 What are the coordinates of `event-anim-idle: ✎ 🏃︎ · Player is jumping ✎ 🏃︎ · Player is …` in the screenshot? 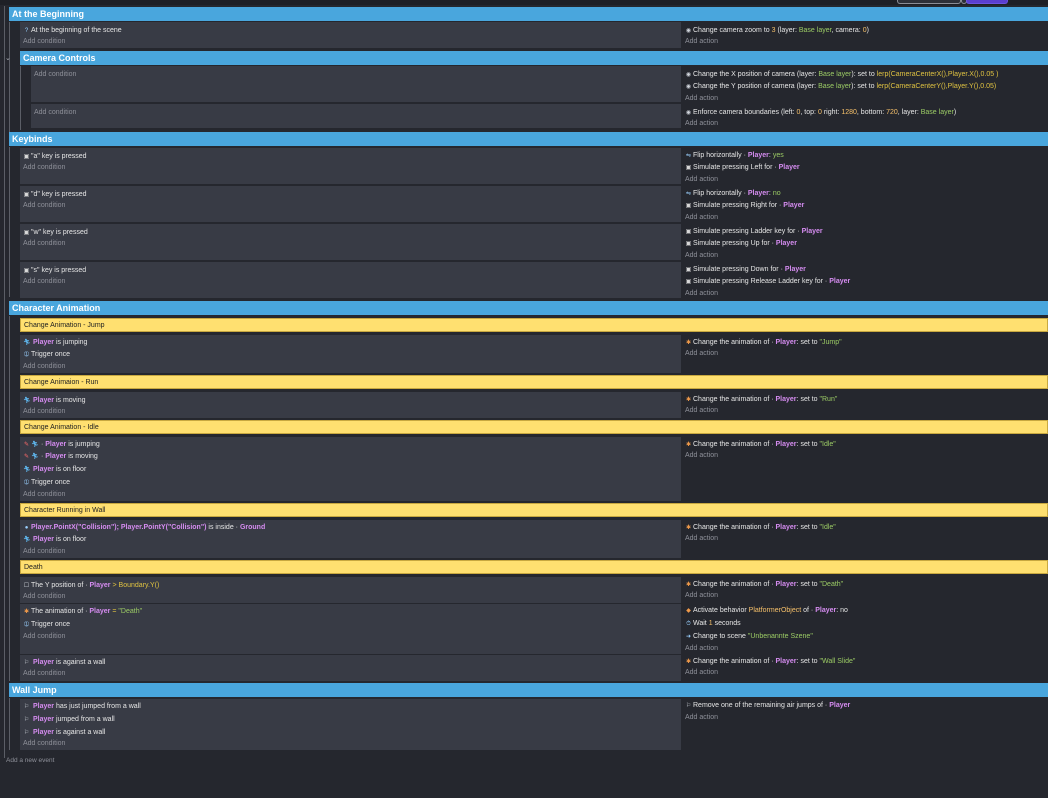 It's located at (534, 469).